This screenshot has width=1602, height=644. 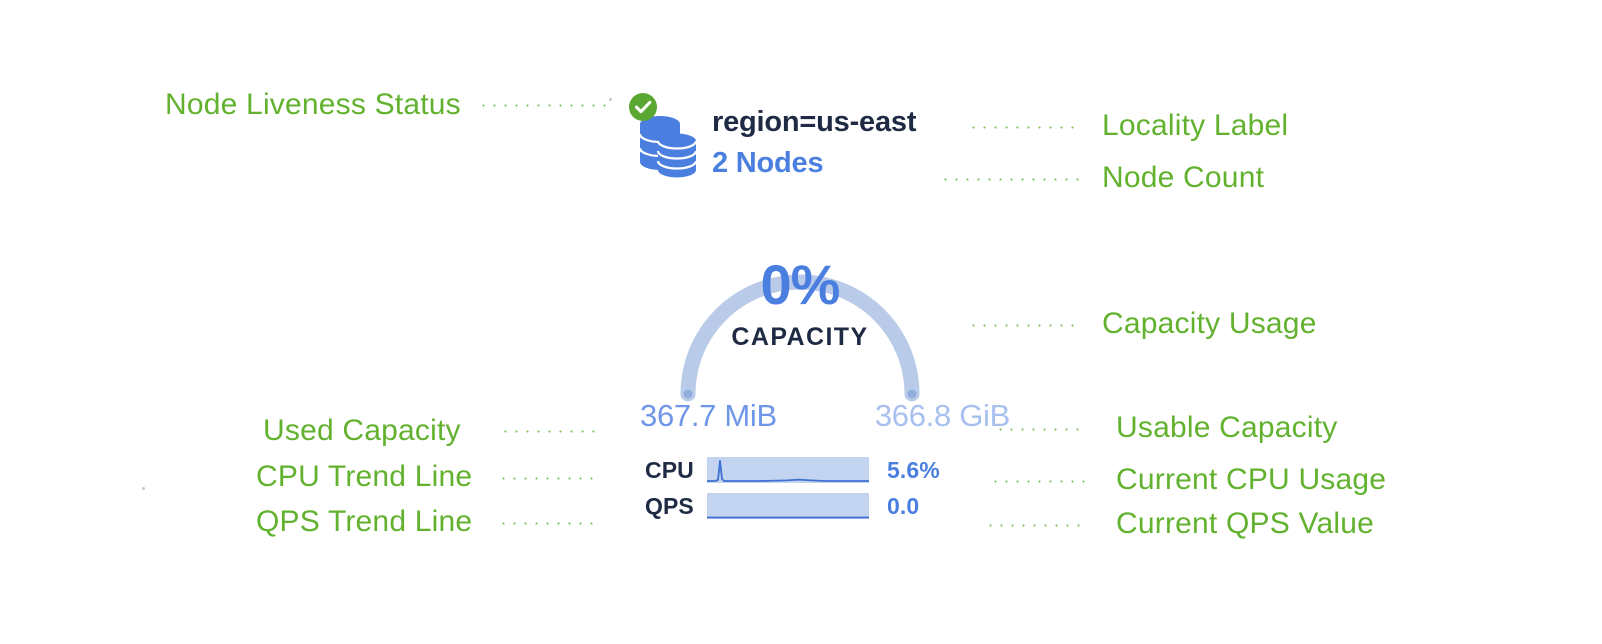 I want to click on leader-usable-capacity, so click(x=1041, y=429).